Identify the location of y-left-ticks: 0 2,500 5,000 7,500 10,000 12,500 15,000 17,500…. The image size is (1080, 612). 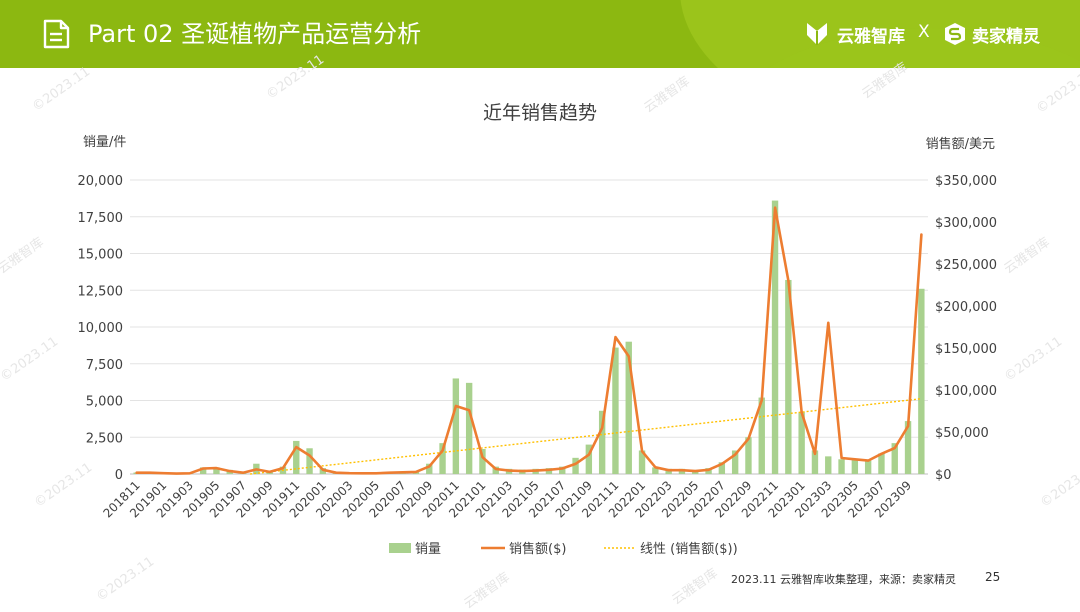
(101, 328).